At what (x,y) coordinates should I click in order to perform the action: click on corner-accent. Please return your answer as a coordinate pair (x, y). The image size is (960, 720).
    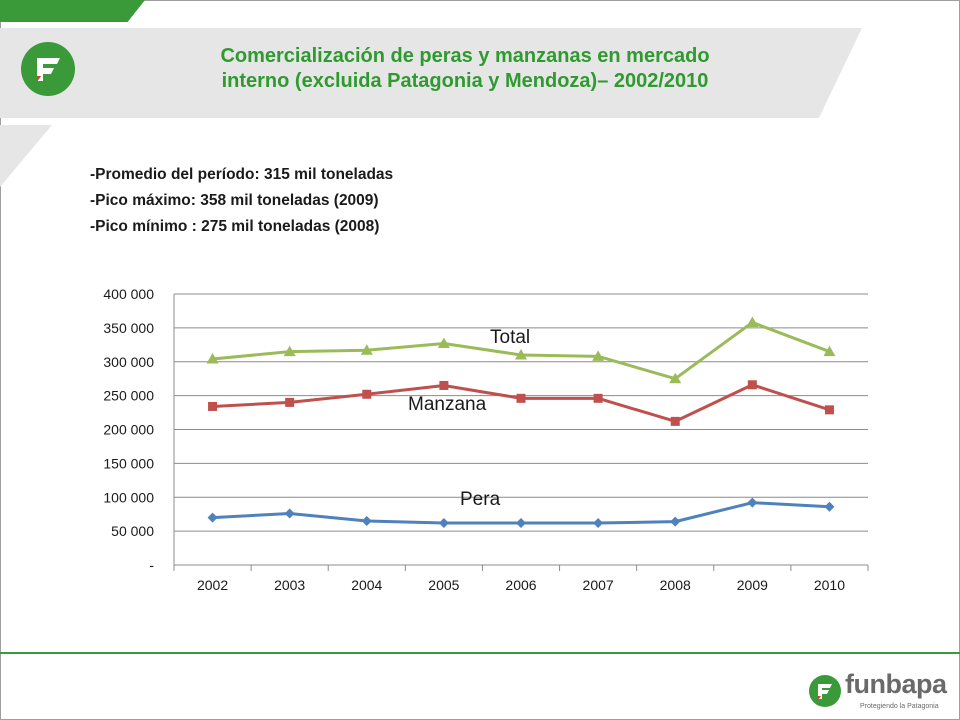
    Looking at the image, I should click on (72, 11).